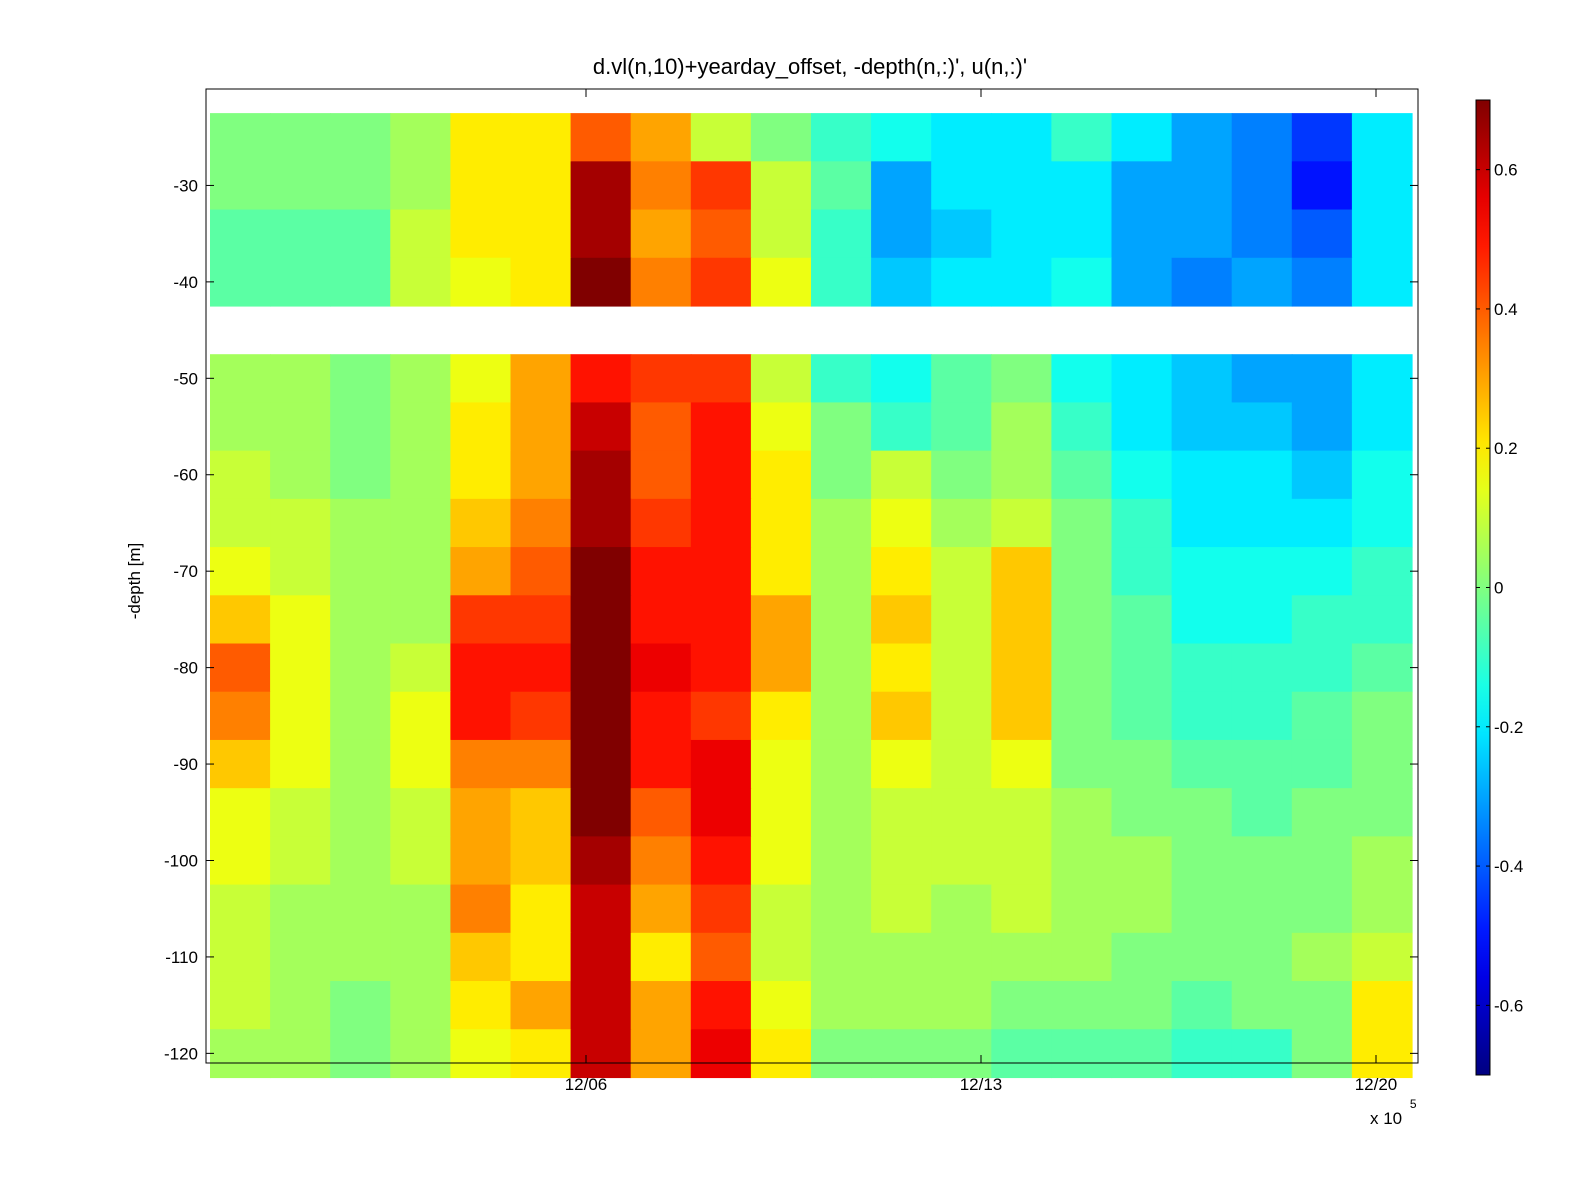 The width and height of the screenshot is (1575, 1200). I want to click on y-tick-label: -60, so click(185, 475).